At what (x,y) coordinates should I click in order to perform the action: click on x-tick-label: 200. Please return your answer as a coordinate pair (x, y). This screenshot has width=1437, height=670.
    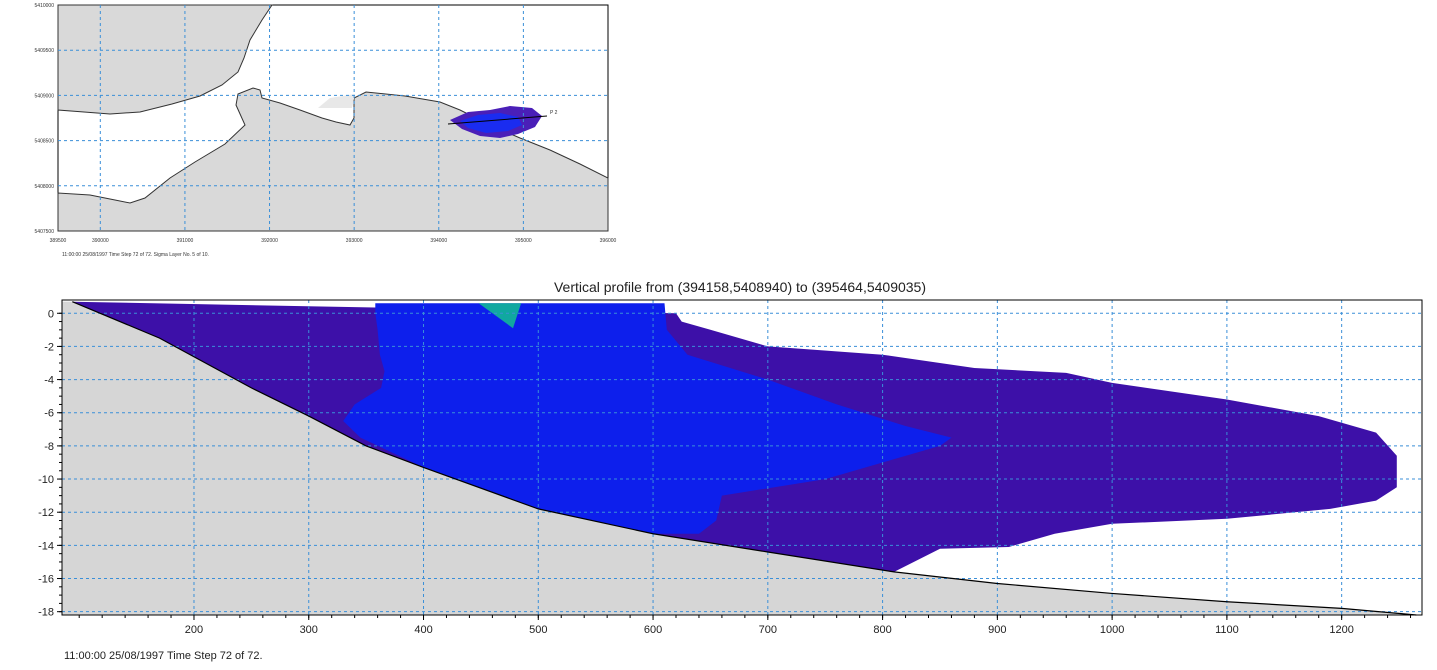
    Looking at the image, I should click on (194, 630).